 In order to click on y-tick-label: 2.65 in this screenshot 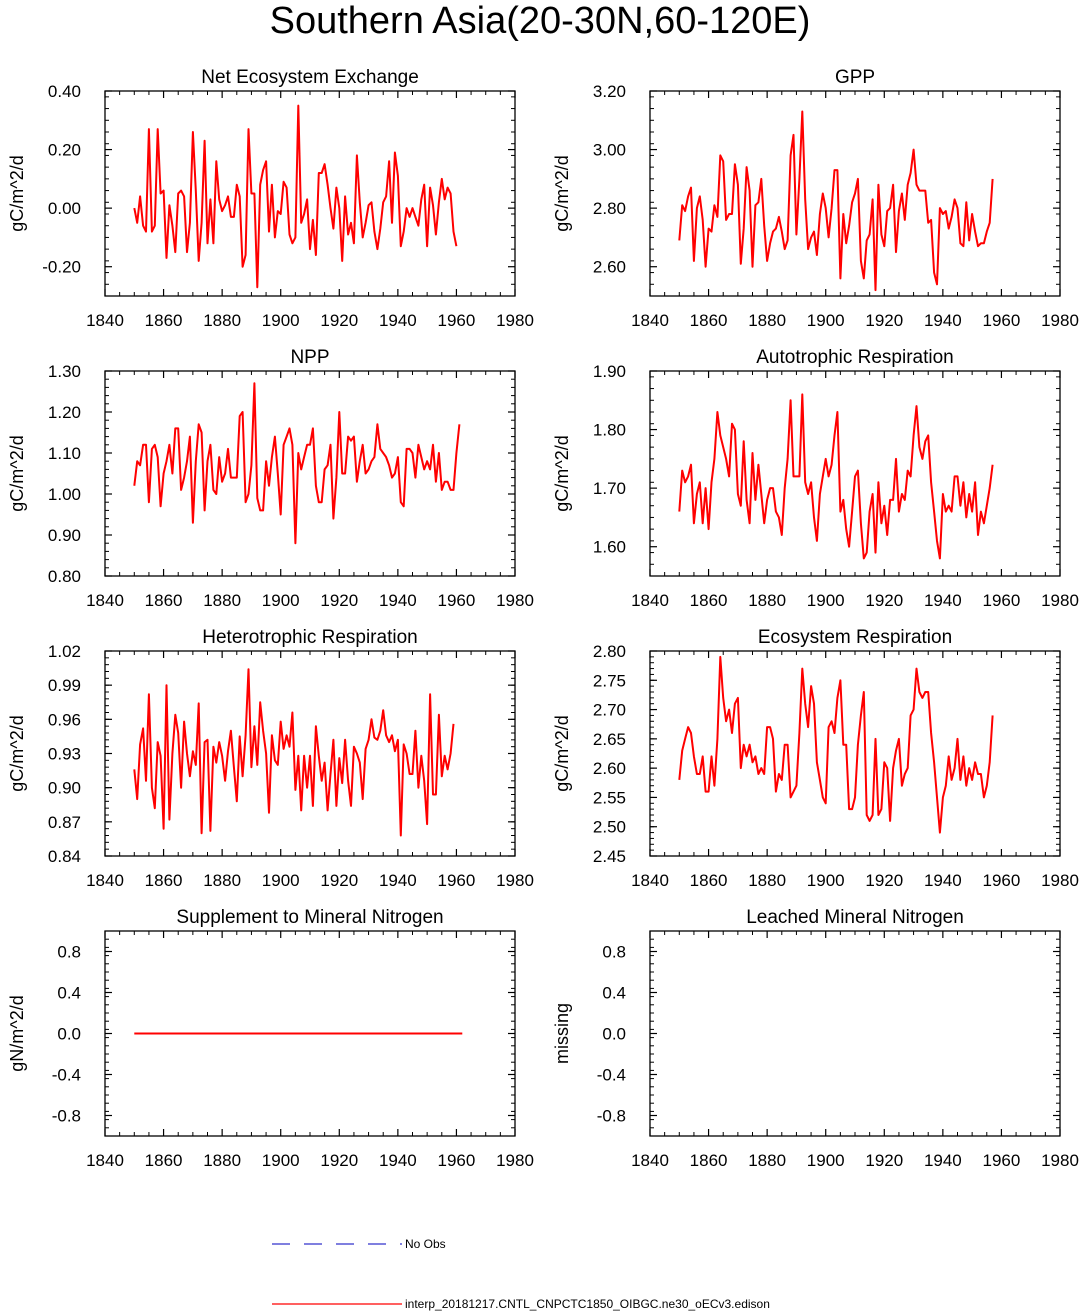, I will do `click(609, 739)`.